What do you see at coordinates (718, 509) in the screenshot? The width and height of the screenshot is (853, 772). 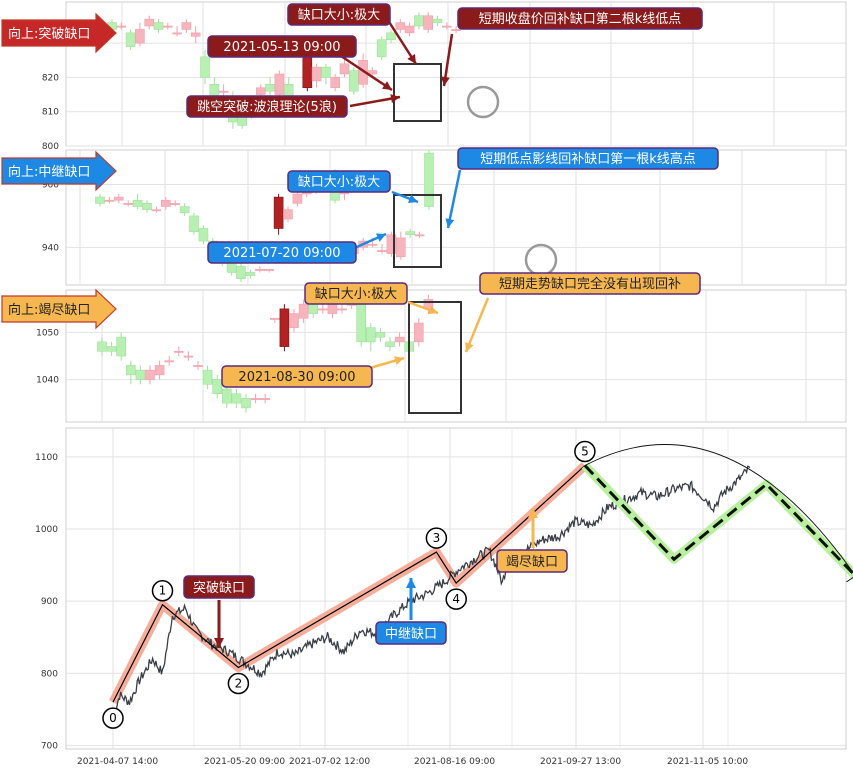 I see `projection-arc` at bounding box center [718, 509].